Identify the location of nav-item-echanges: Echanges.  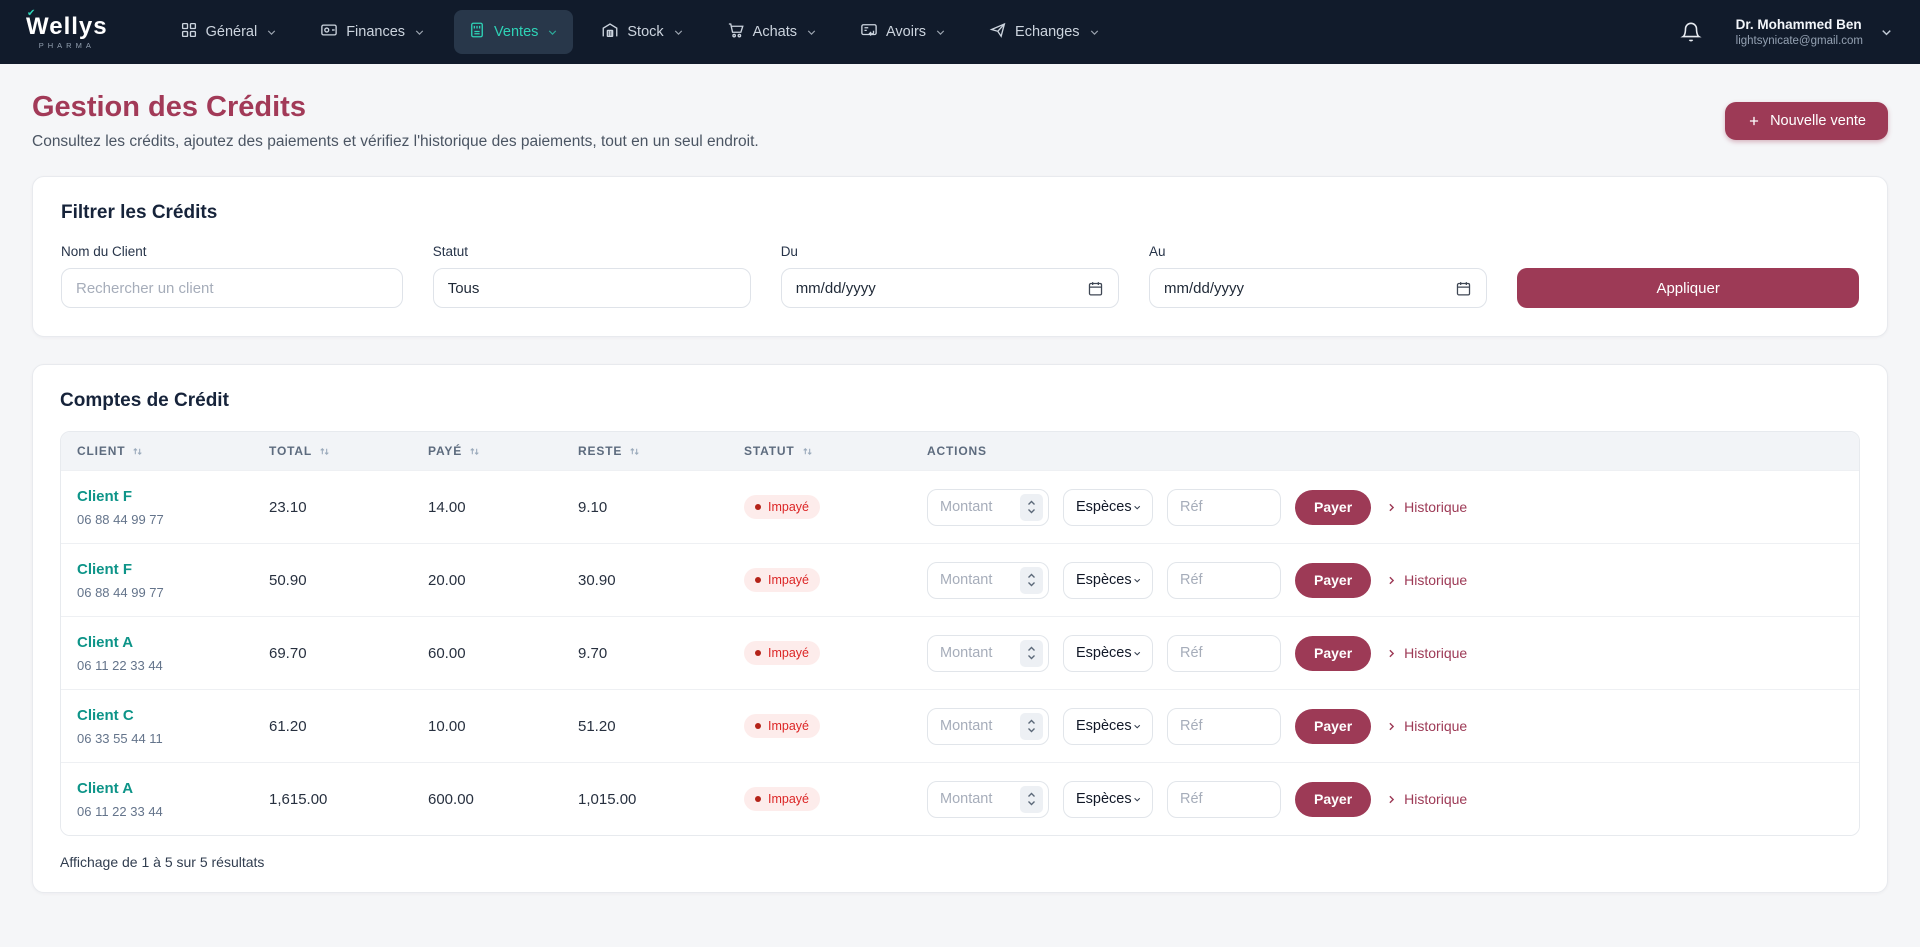
(1045, 32).